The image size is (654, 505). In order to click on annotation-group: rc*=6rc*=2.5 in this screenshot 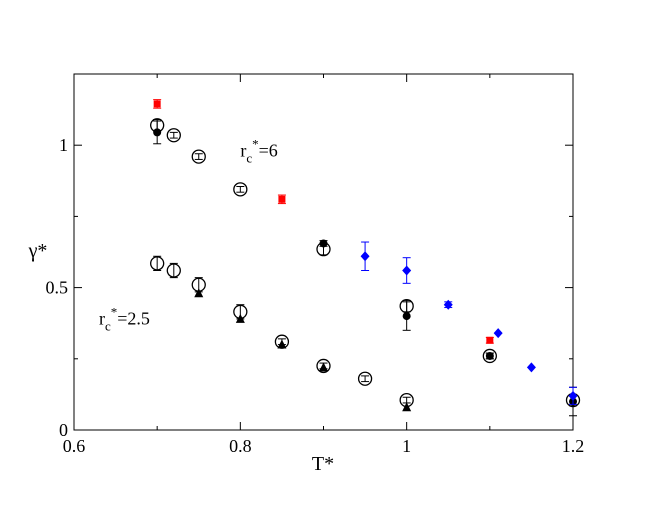, I will do `click(188, 235)`.